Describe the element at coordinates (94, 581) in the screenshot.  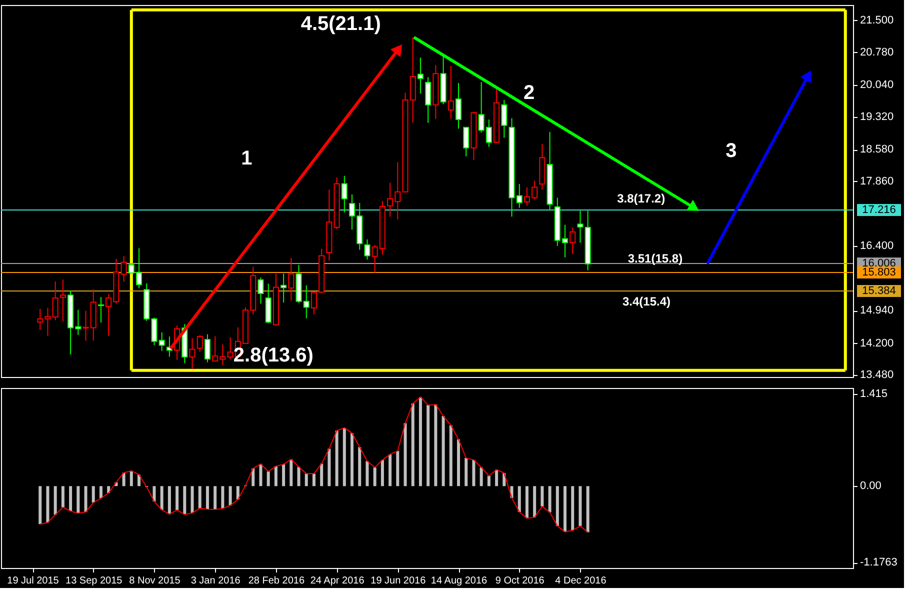
I see `x-tick-label: 13 Sep 2015` at that location.